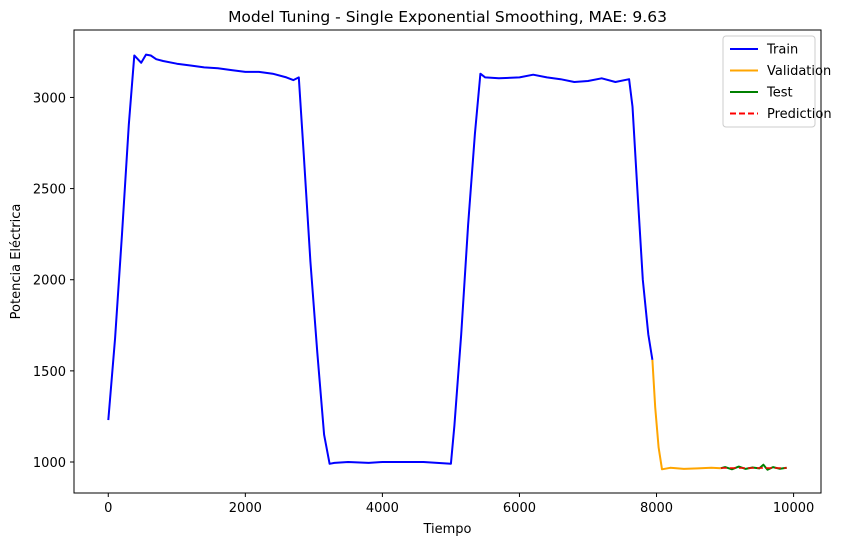 The width and height of the screenshot is (859, 547). Describe the element at coordinates (49, 98) in the screenshot. I see `y-tick-label: 3000` at that location.